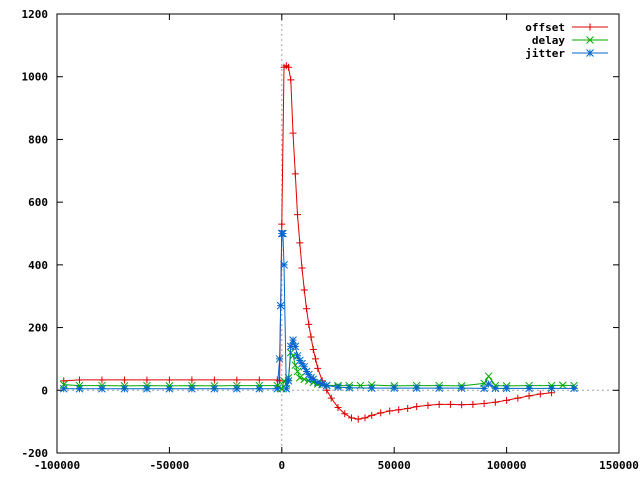 This screenshot has width=640, height=485. I want to click on x-tick-label: 0, so click(281, 465).